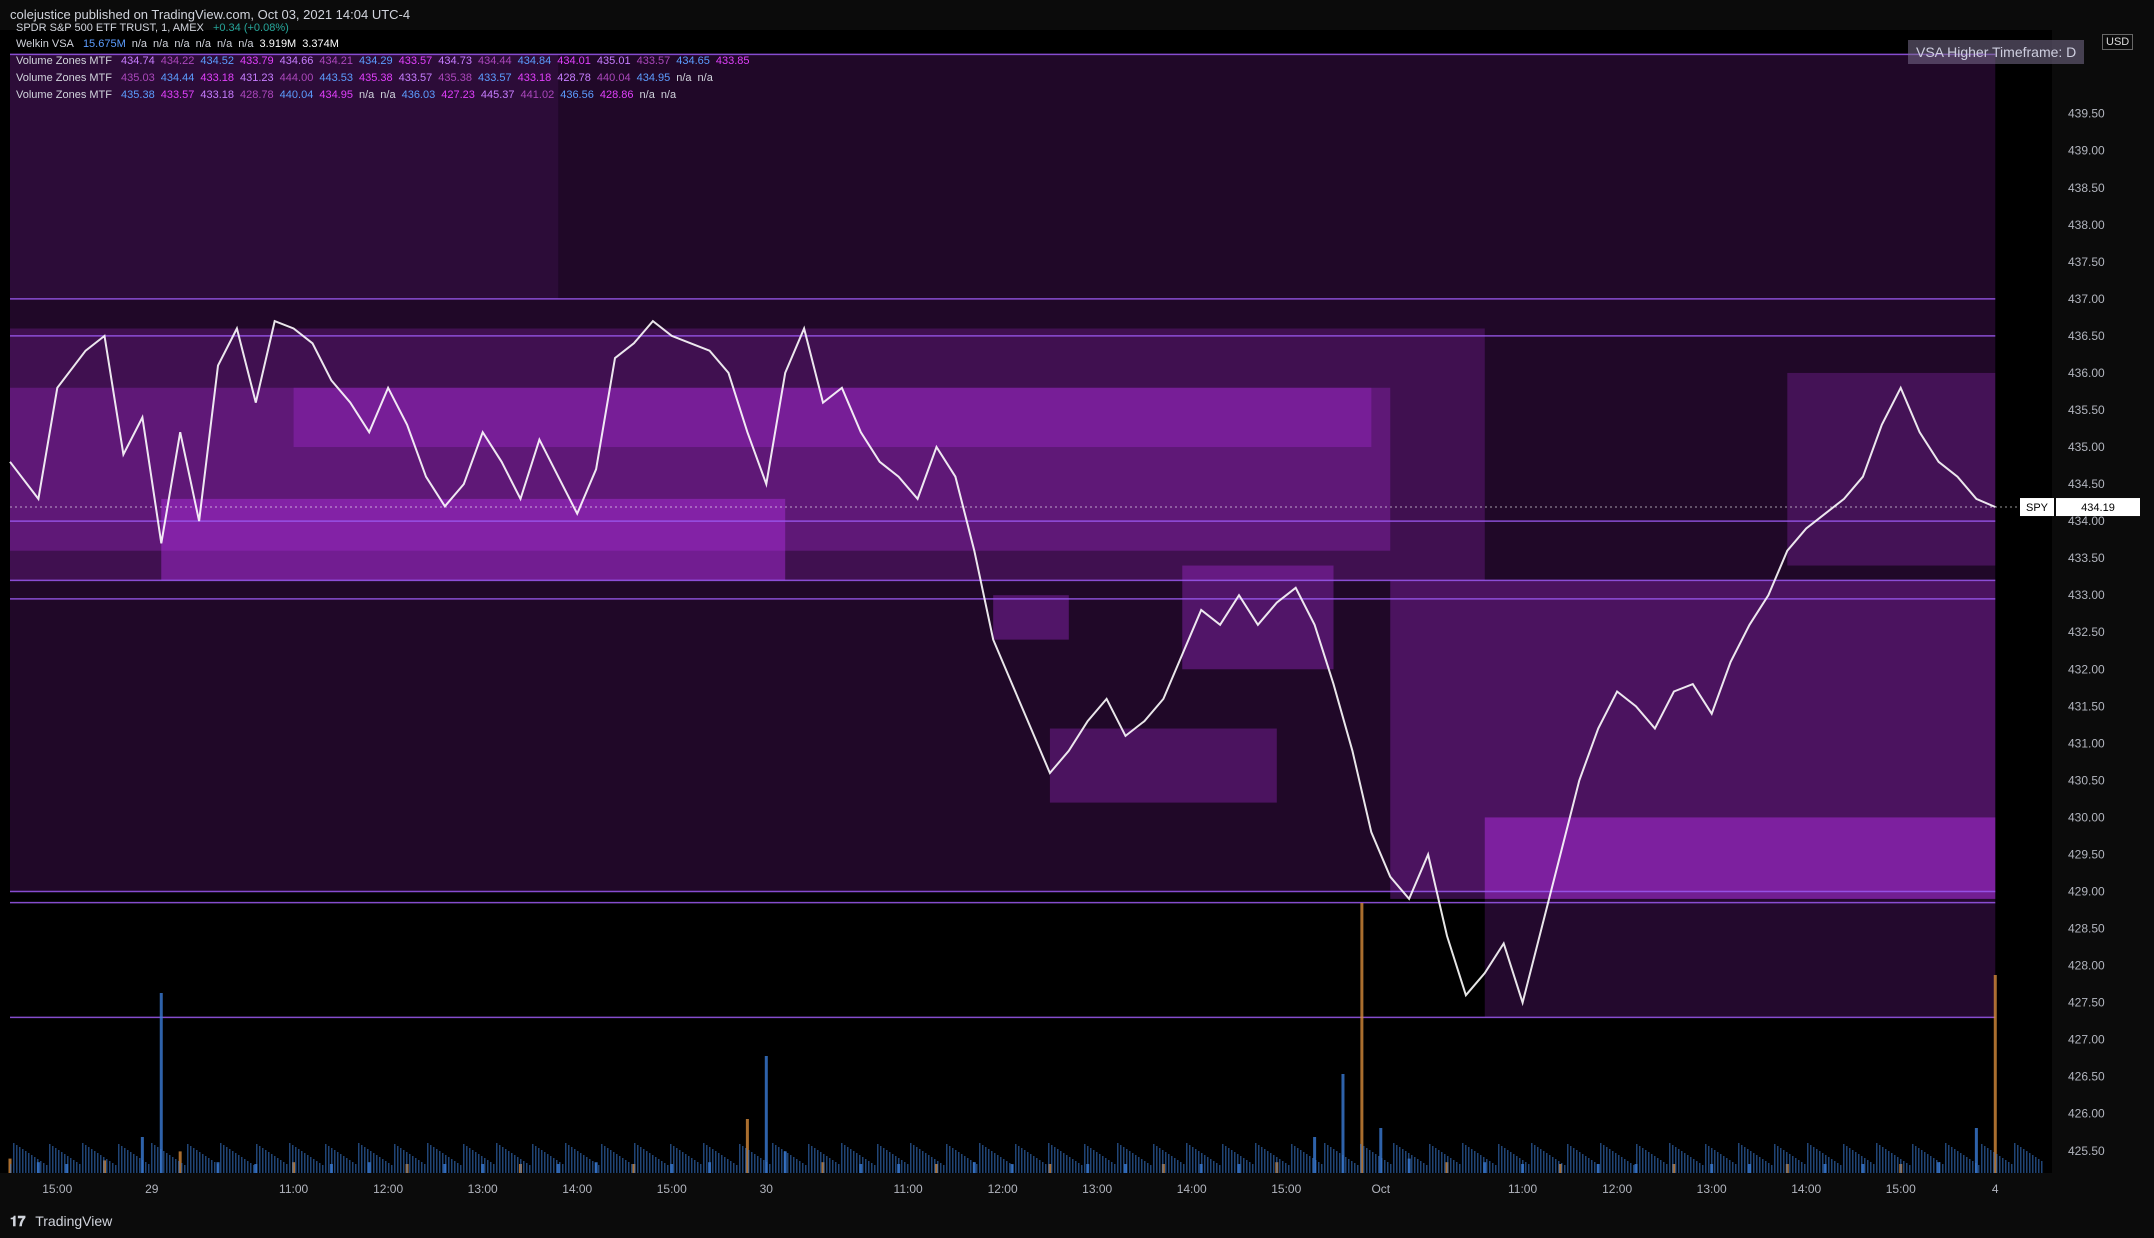  What do you see at coordinates (74, 1221) in the screenshot?
I see `footer-brand: TradingView` at bounding box center [74, 1221].